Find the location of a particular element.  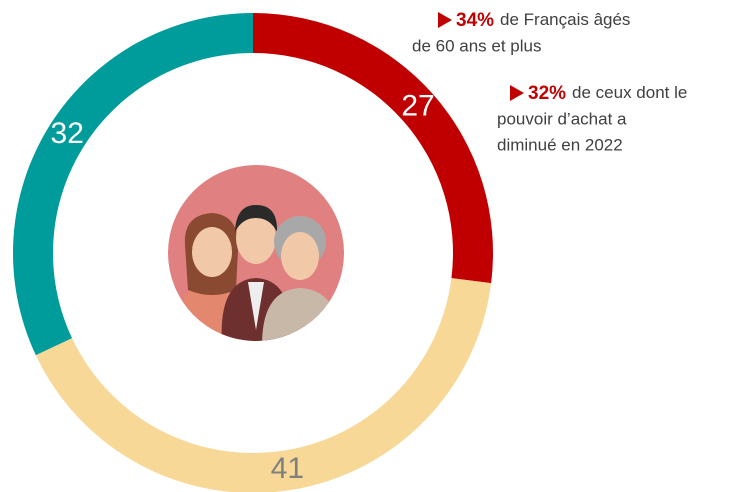

annotation-highlight: 34% is located at coordinates (475, 20).